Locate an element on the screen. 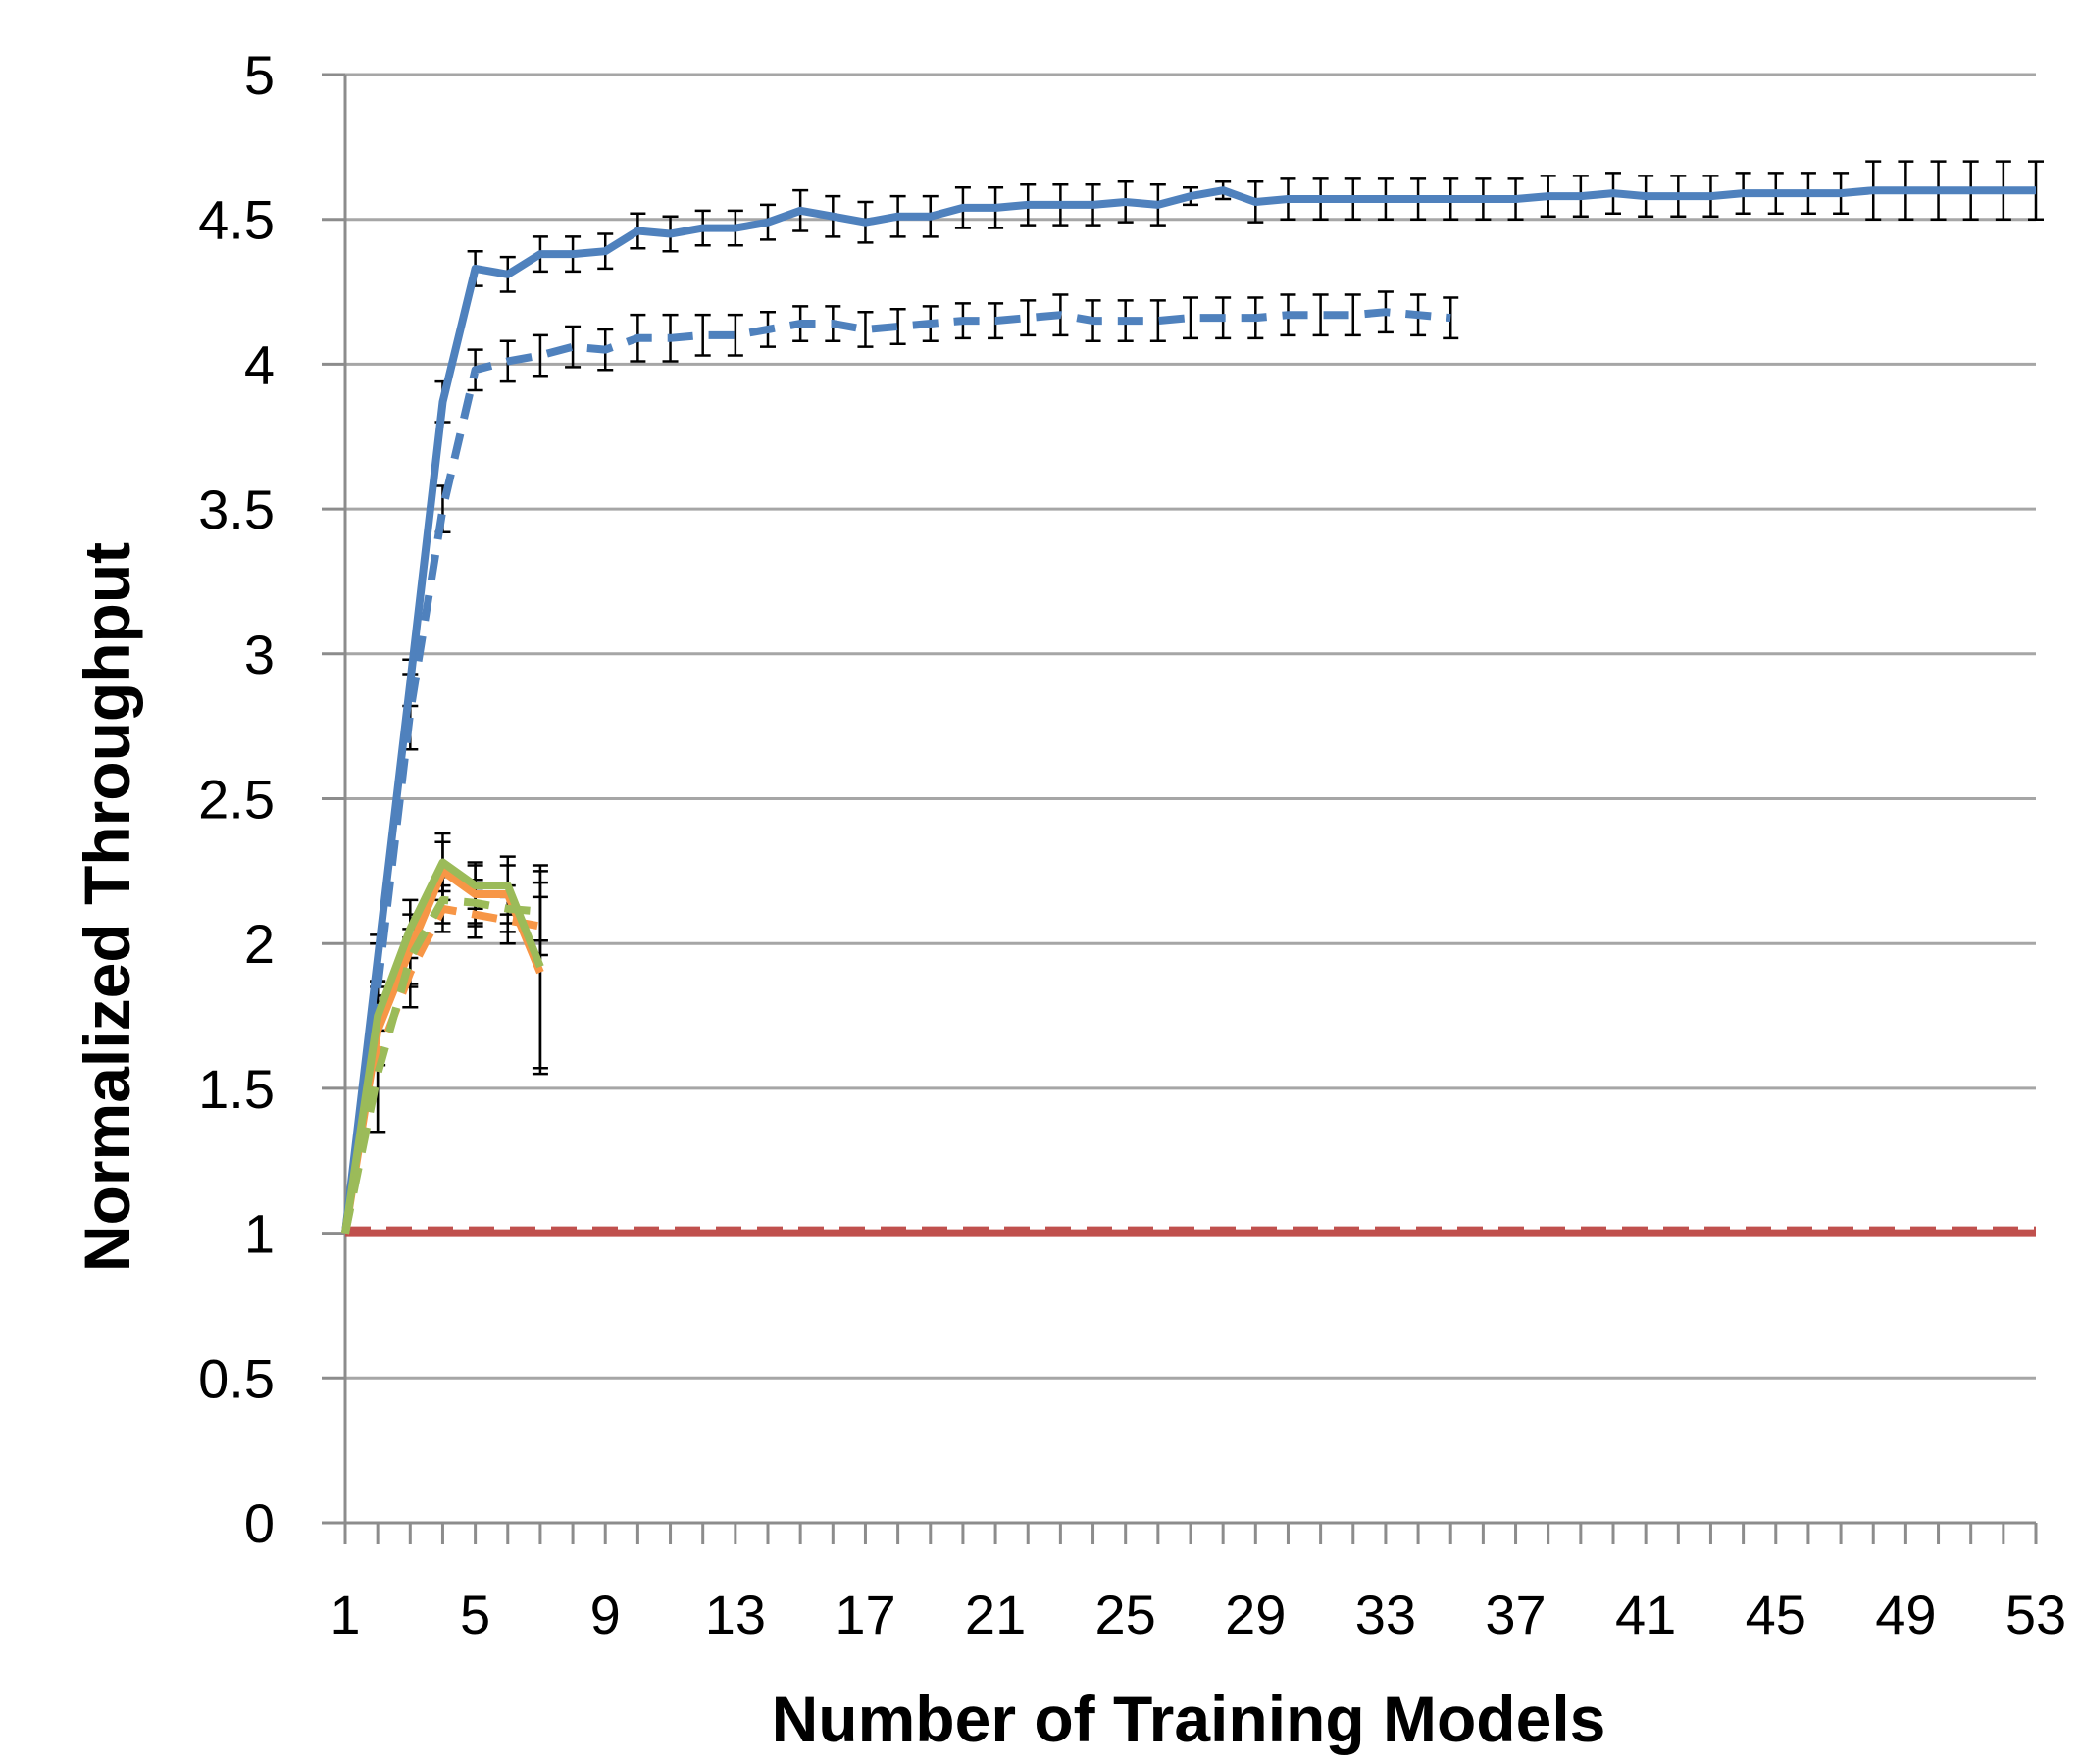  y-tick-label: 0.5 is located at coordinates (236, 1378).